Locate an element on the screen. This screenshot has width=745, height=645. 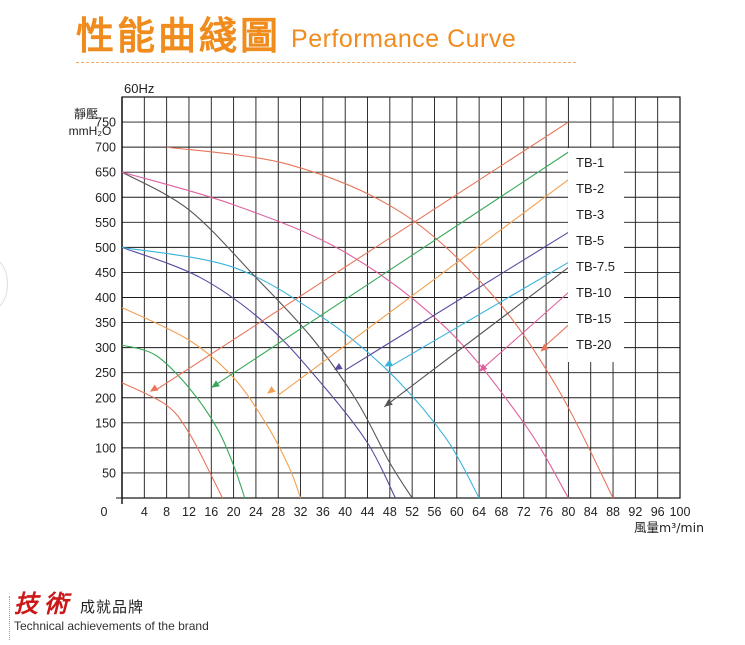
y-tick-label: 600 is located at coordinates (105, 198).